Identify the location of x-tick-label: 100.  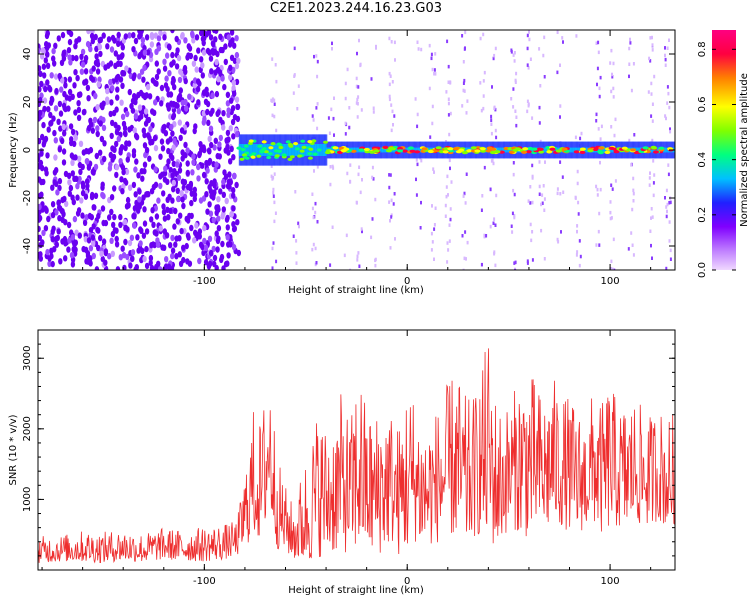
(610, 281).